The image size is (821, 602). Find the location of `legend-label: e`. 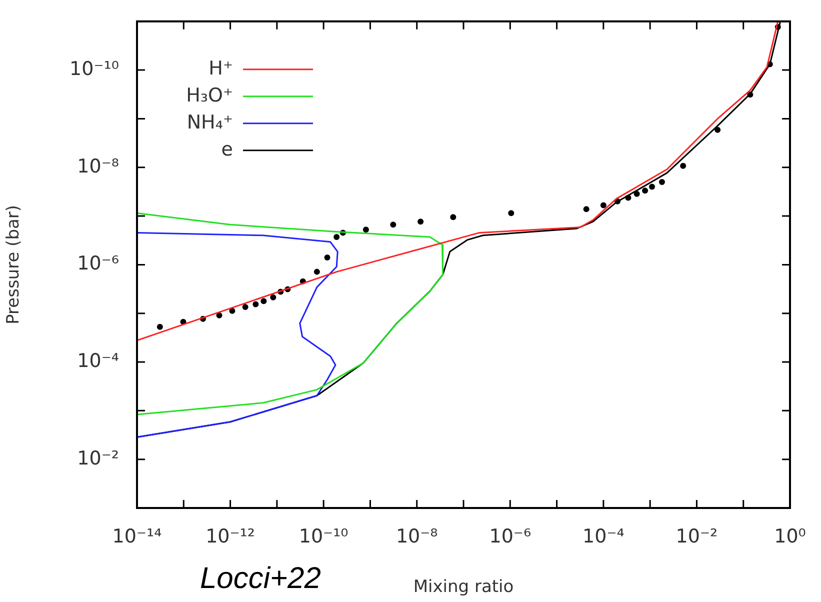

legend-label: e is located at coordinates (227, 149).